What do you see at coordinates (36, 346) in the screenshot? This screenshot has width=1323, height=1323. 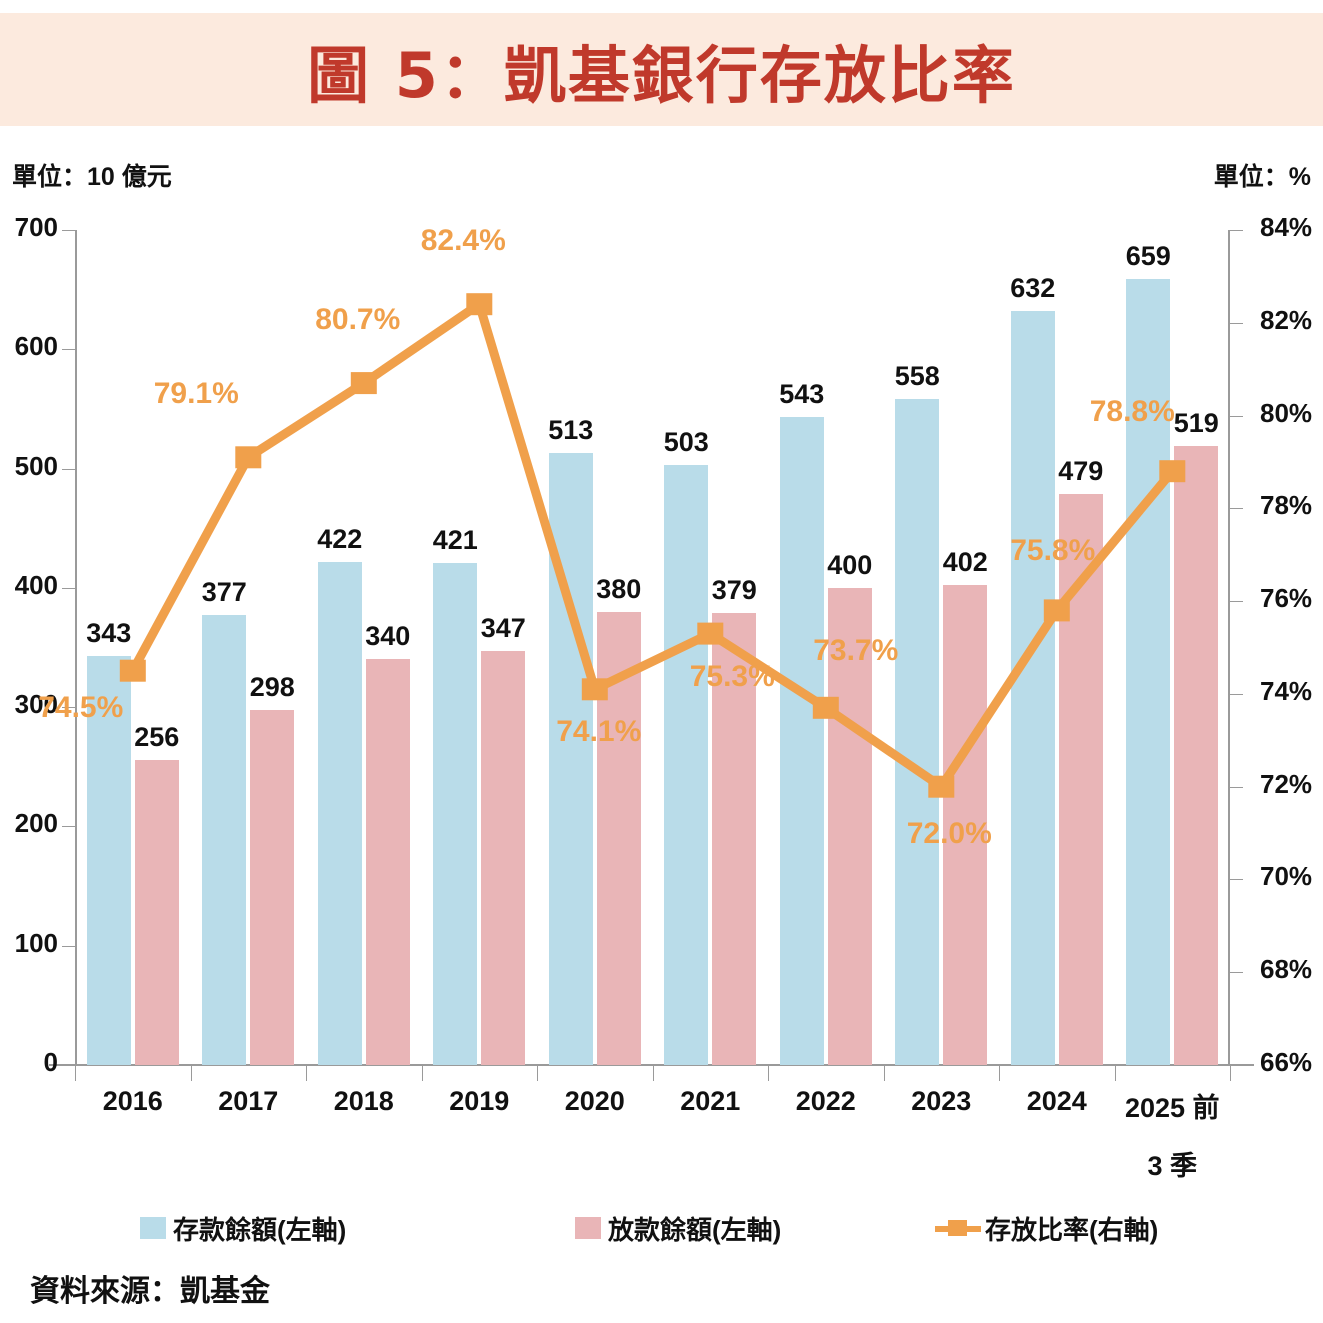 I see `left-axis-tick-label: 600` at bounding box center [36, 346].